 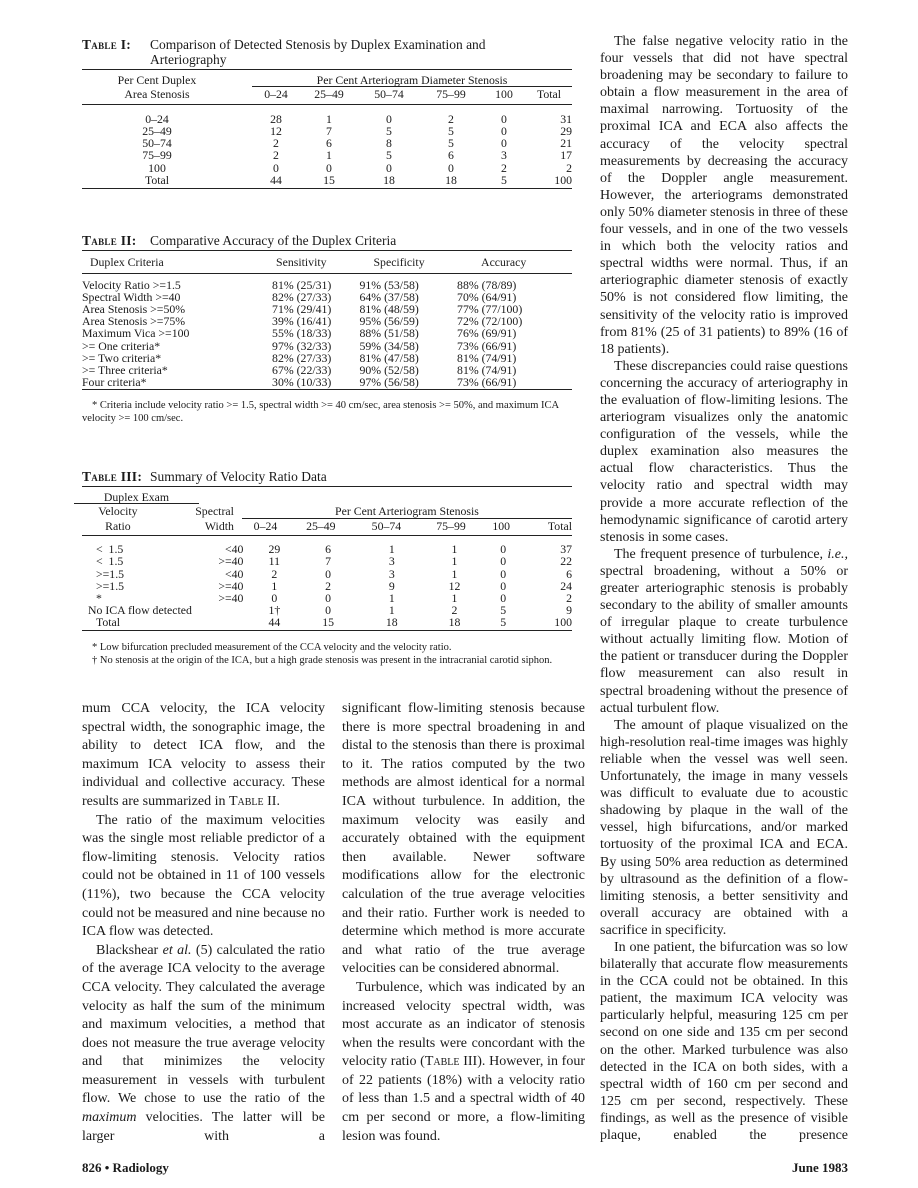 What do you see at coordinates (569, 610) in the screenshot?
I see `table-cell: 9` at bounding box center [569, 610].